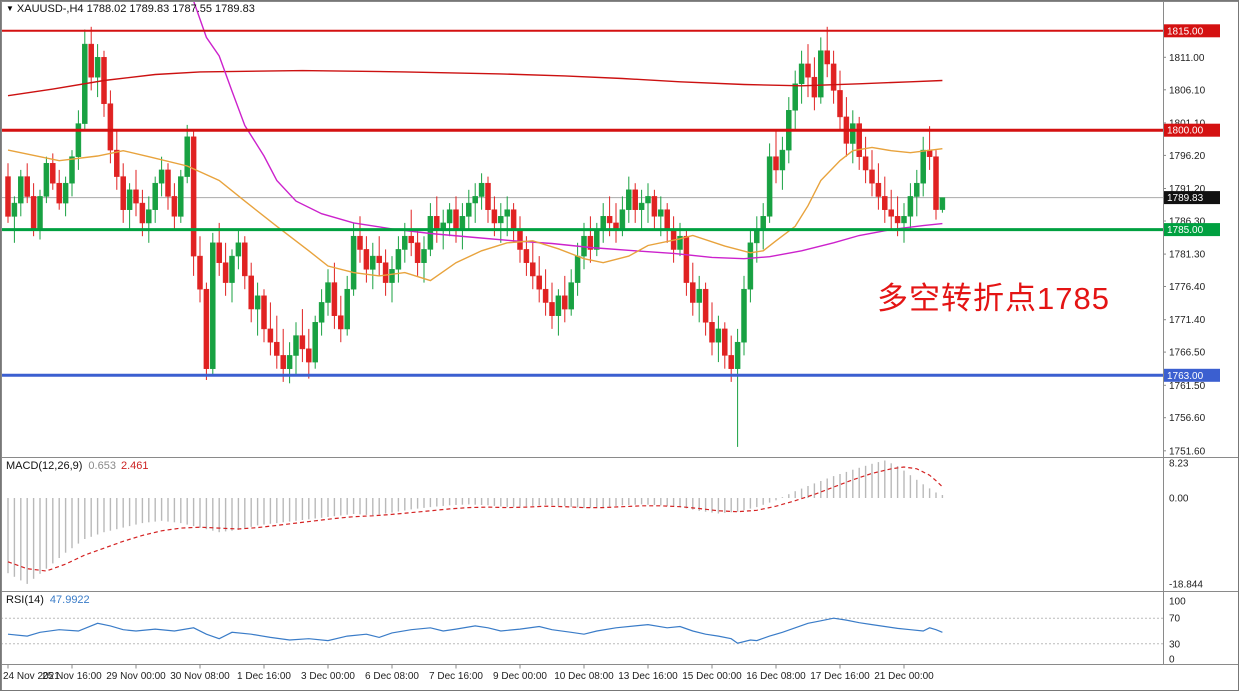  I want to click on price-badge-label: 1800.00, so click(1185, 131).